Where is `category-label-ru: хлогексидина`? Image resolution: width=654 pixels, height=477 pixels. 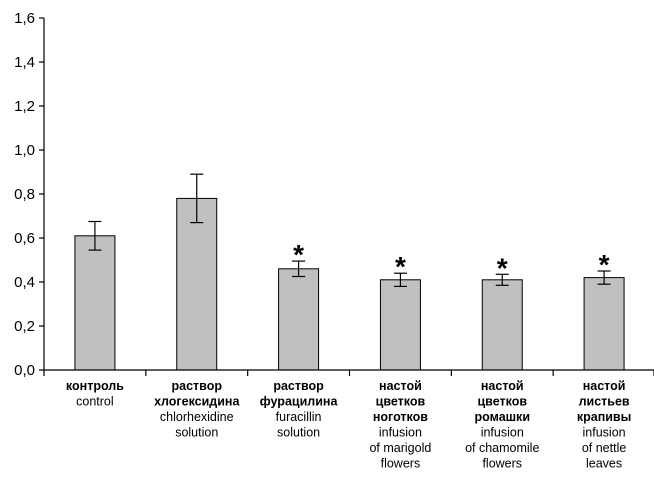 category-label-ru: хлогексидина is located at coordinates (197, 402).